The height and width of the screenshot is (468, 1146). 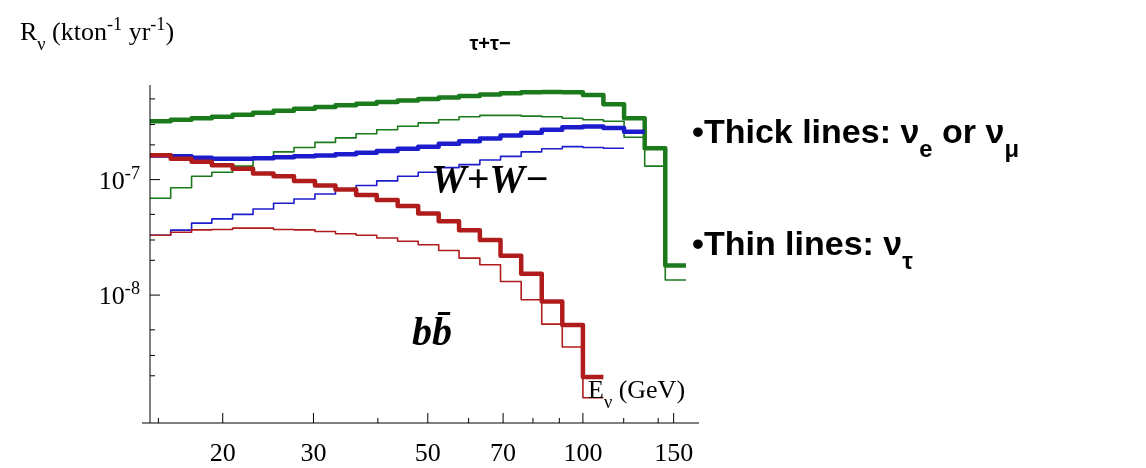 I want to click on y-tick-label: 10$^{-7}$, so click(x=119, y=178).